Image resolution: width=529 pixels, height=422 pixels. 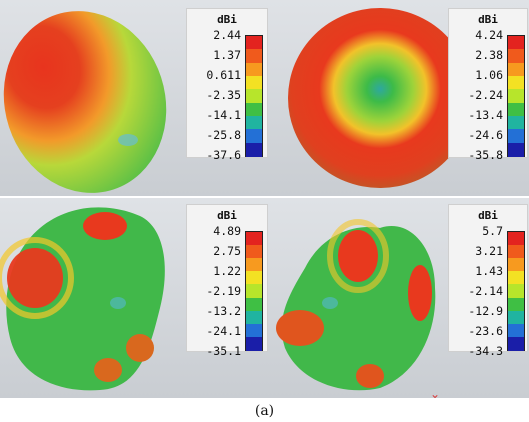 I want to click on tick-label: 3.21, so click(x=489, y=251).